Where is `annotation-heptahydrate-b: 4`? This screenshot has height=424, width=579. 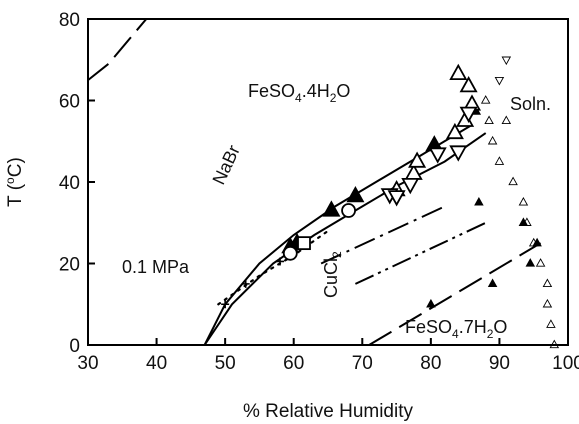 annotation-heptahydrate-b: 4 is located at coordinates (455, 334).